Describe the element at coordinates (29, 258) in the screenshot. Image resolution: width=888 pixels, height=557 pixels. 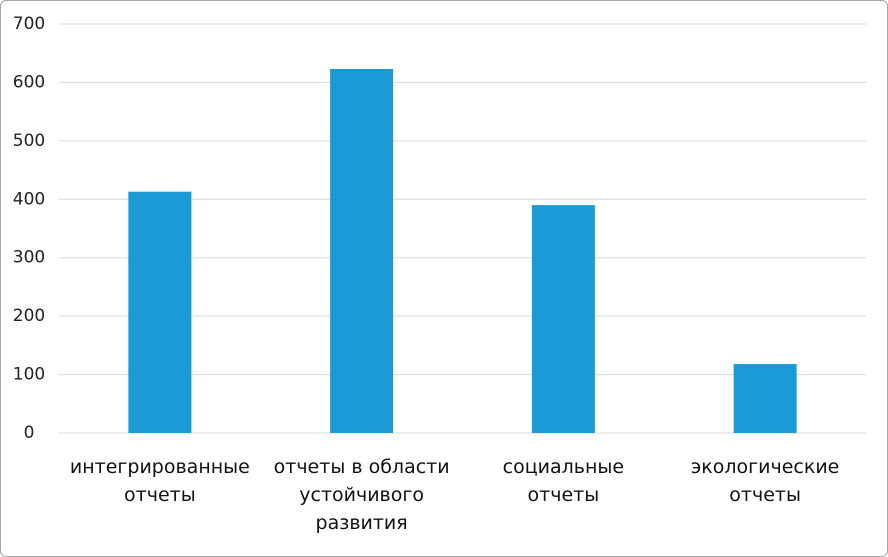
I see `y-tick-label: 300` at that location.